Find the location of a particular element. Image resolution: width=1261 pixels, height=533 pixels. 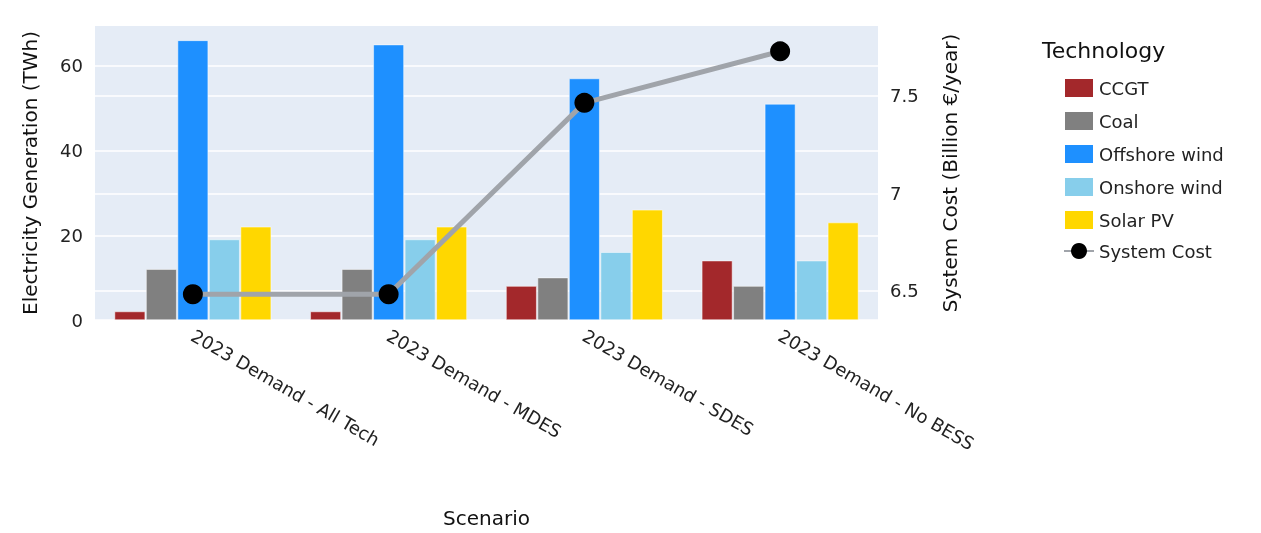

legend-label: Offshore wind is located at coordinates (1161, 154).